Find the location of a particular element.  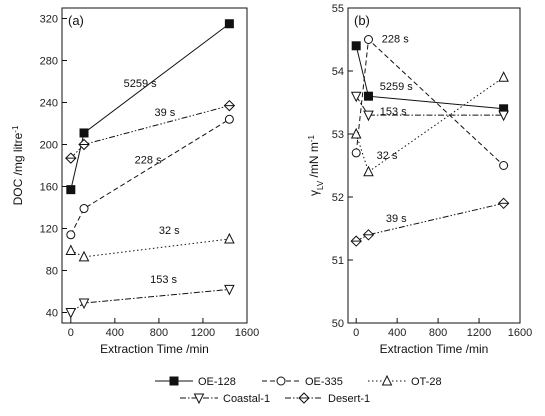

legend-label: Desert-1 is located at coordinates (349, 399).